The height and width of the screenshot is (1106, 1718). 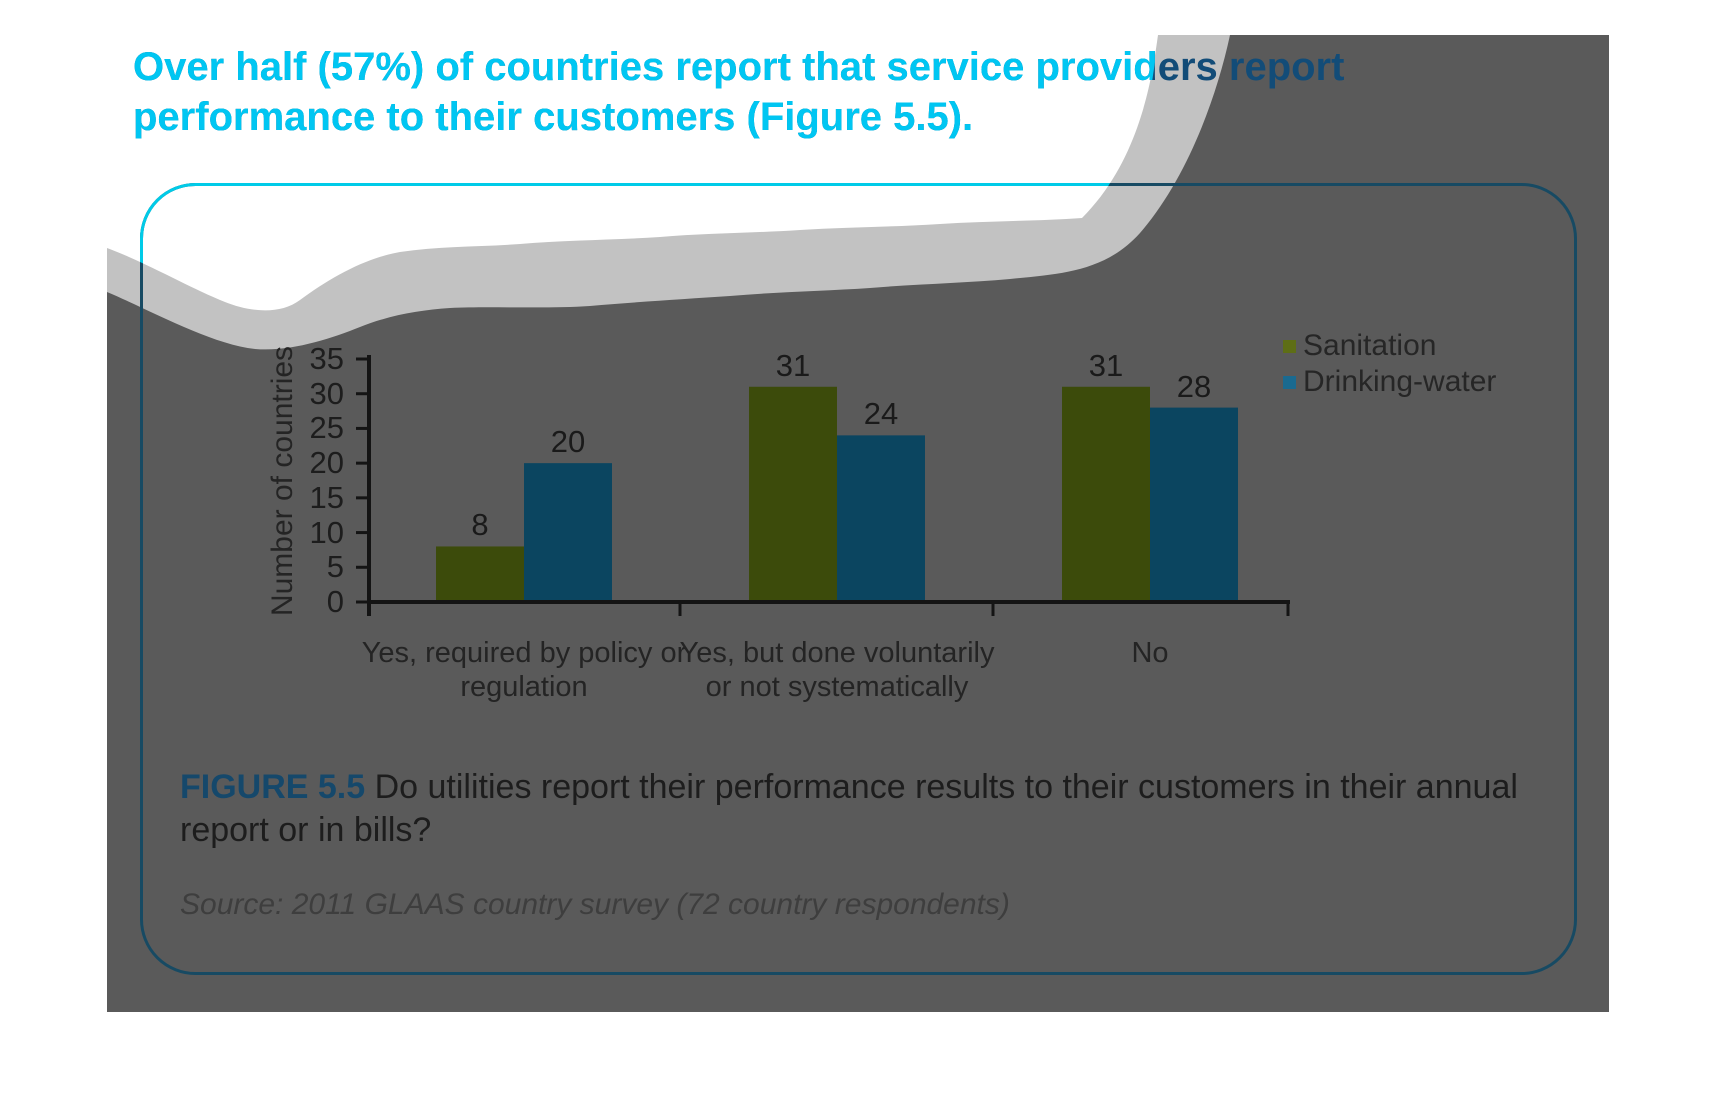 What do you see at coordinates (335, 601) in the screenshot?
I see `y-tick-label: 0` at bounding box center [335, 601].